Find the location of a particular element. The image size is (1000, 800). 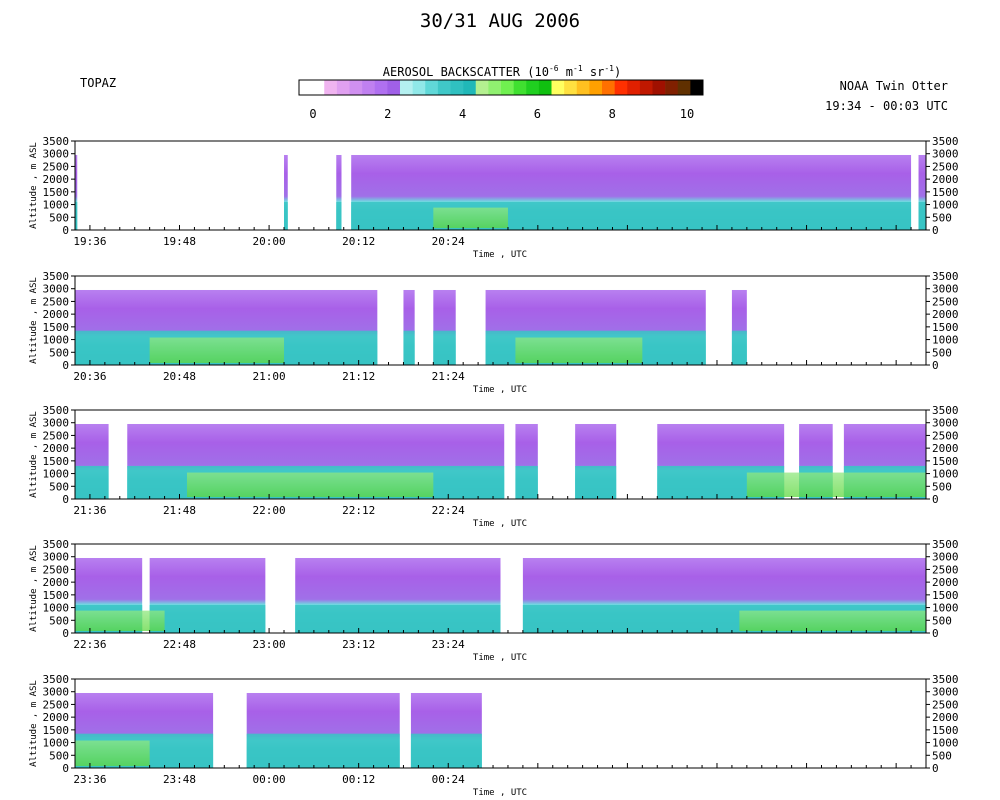

x-tick-label: 22:36 is located at coordinates (89, 644).